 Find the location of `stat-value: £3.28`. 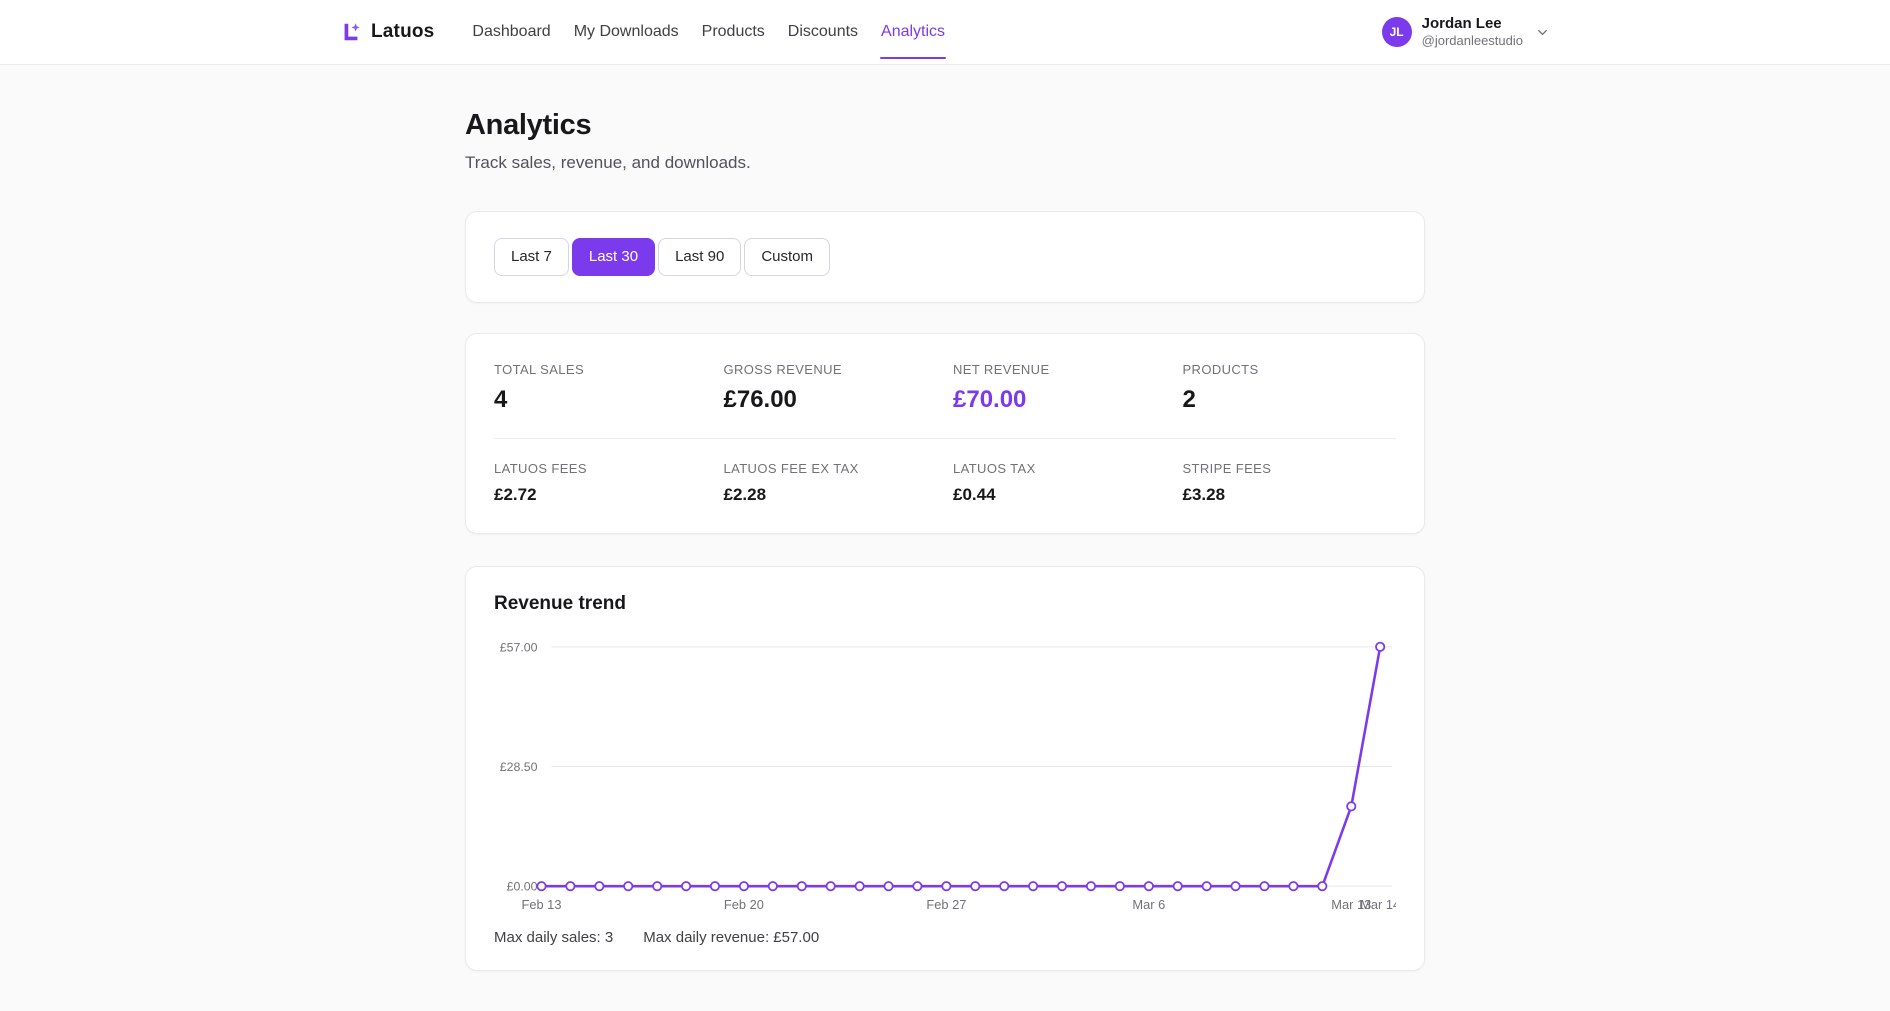

stat-value: £3.28 is located at coordinates (1204, 494).